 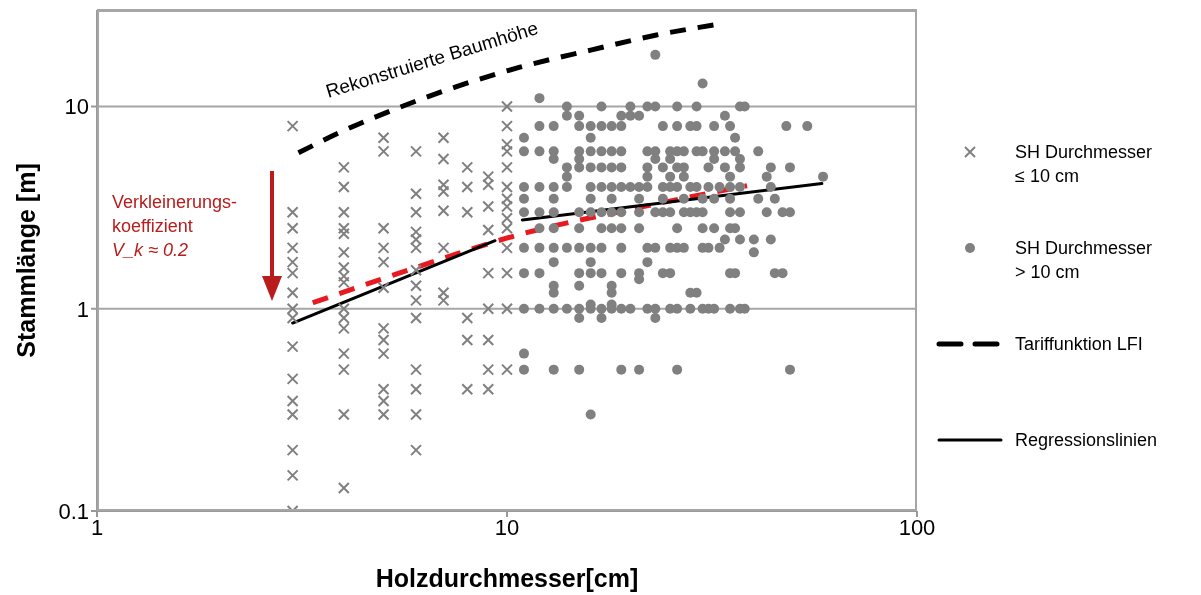 I want to click on legend-label: SH Durchmesser ≤ 10 cm, so click(x=1084, y=164).